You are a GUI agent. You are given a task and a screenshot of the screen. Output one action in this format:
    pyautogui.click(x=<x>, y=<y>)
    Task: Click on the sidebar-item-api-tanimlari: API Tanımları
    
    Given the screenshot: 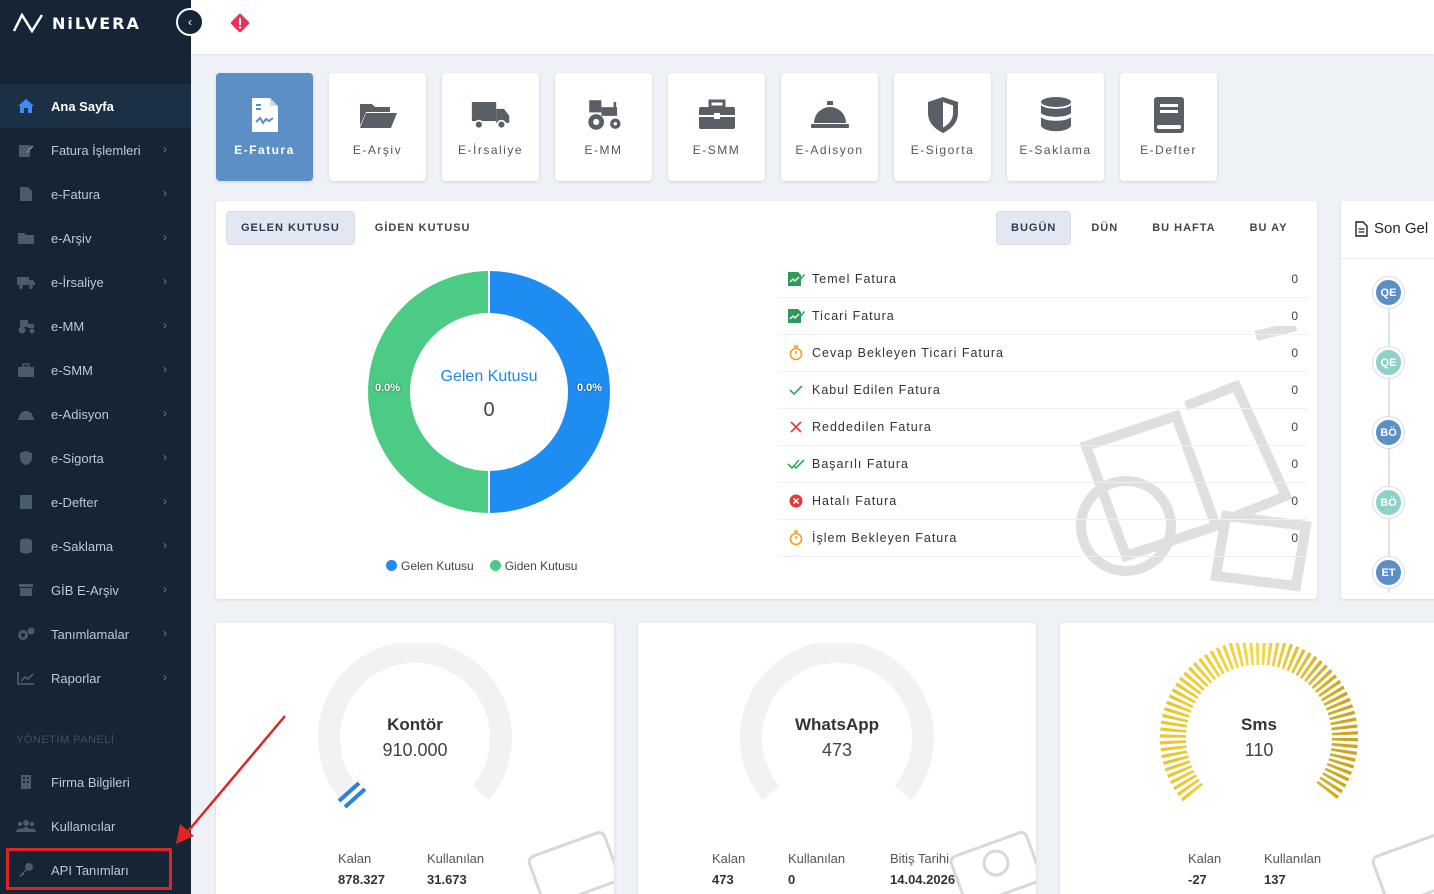 What is the action you would take?
    pyautogui.click(x=95, y=870)
    